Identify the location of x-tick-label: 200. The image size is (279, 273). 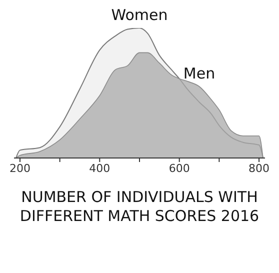
(19, 168).